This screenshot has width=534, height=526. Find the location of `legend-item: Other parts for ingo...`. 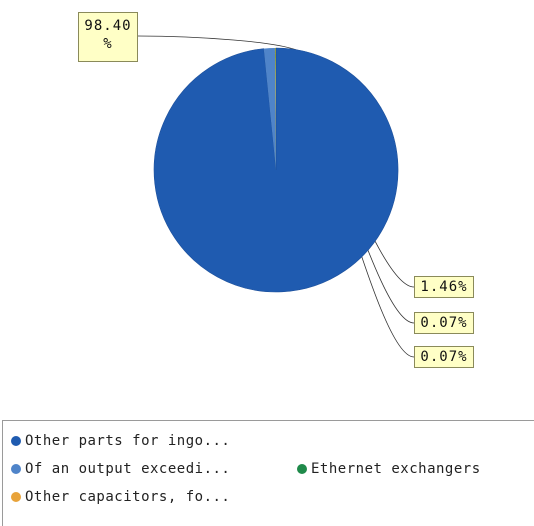

legend-item: Other parts for ingo... is located at coordinates (120, 441).